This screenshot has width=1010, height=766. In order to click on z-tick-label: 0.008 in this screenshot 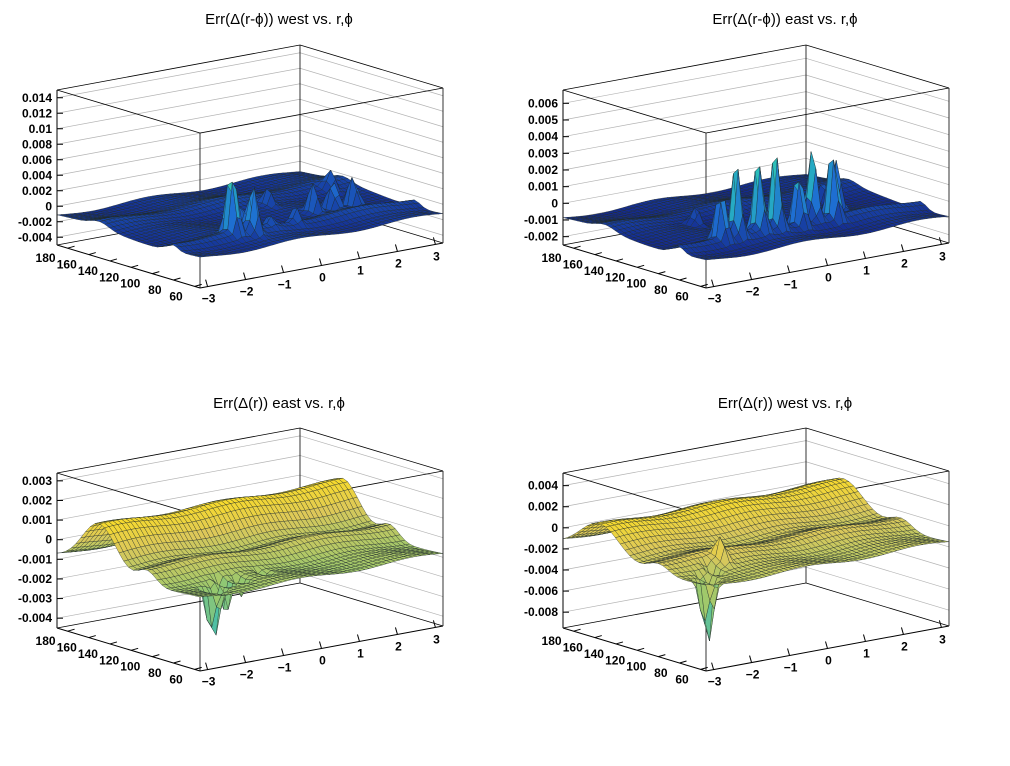, I will do `click(37, 144)`.